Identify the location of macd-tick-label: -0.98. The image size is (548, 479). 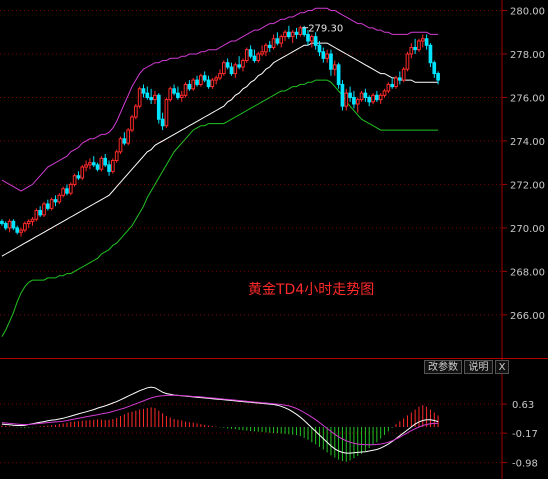
(525, 464).